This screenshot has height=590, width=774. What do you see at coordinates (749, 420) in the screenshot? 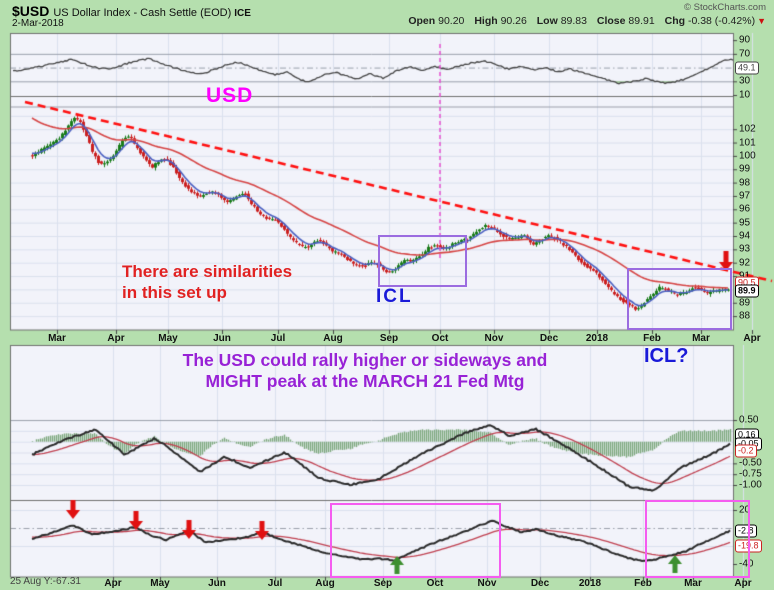
I see `axis-label: 0.50` at bounding box center [749, 420].